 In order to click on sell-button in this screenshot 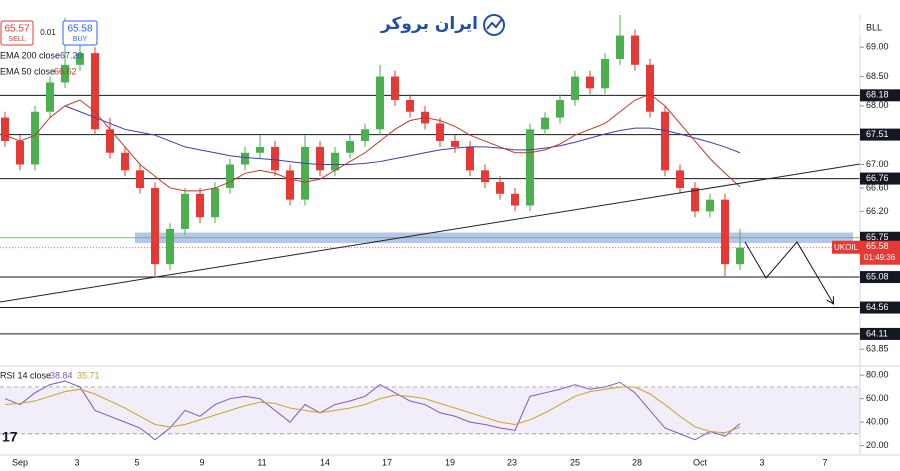, I will do `click(17, 33)`.